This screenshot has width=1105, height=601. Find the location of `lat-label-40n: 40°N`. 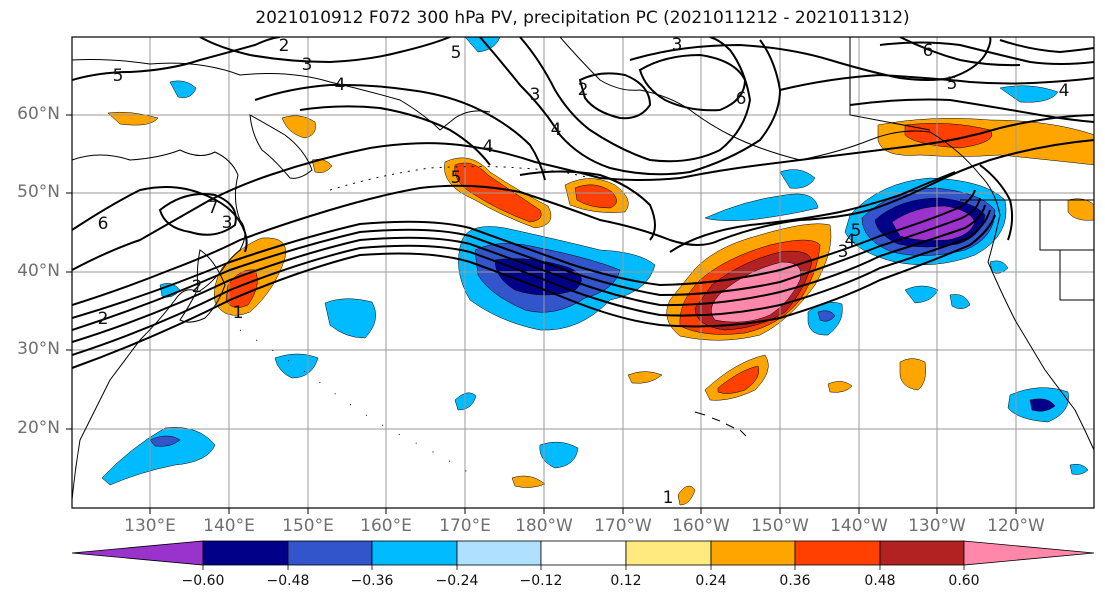

lat-label-40n: 40°N is located at coordinates (38, 271).